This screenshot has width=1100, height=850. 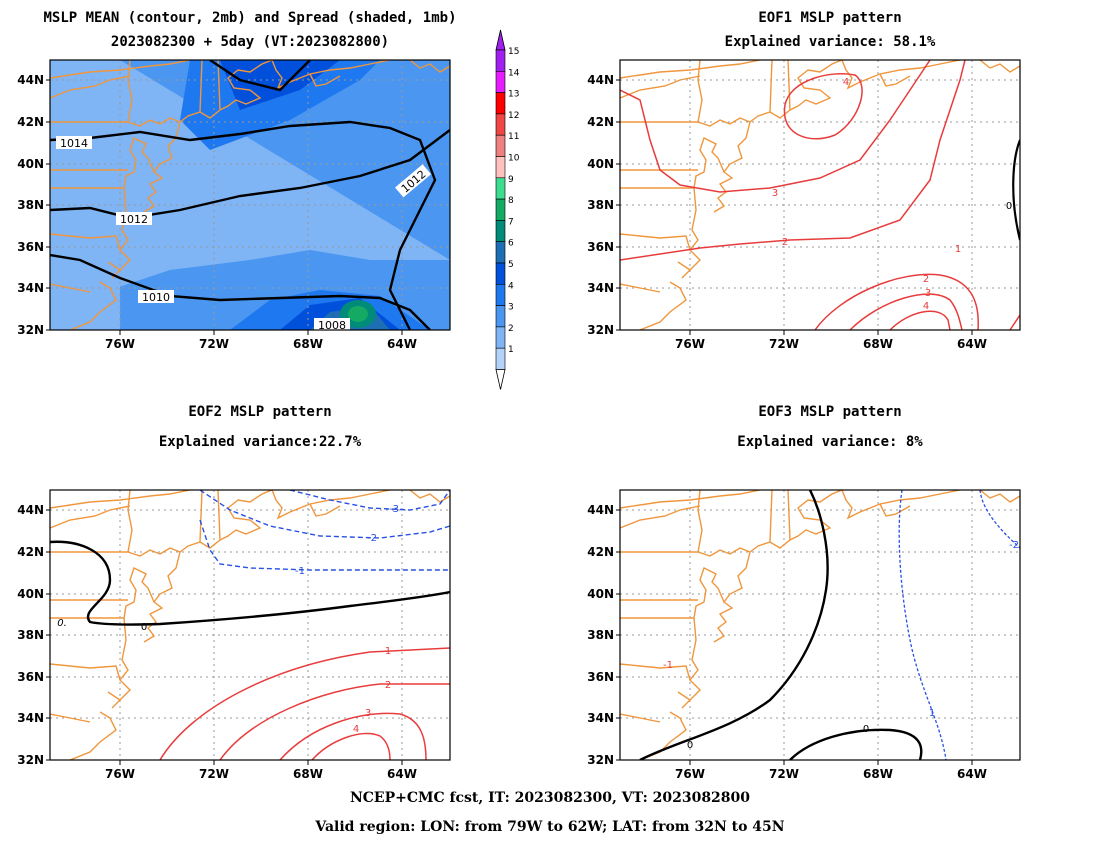 What do you see at coordinates (511, 222) in the screenshot?
I see `colorbar-label: 7` at bounding box center [511, 222].